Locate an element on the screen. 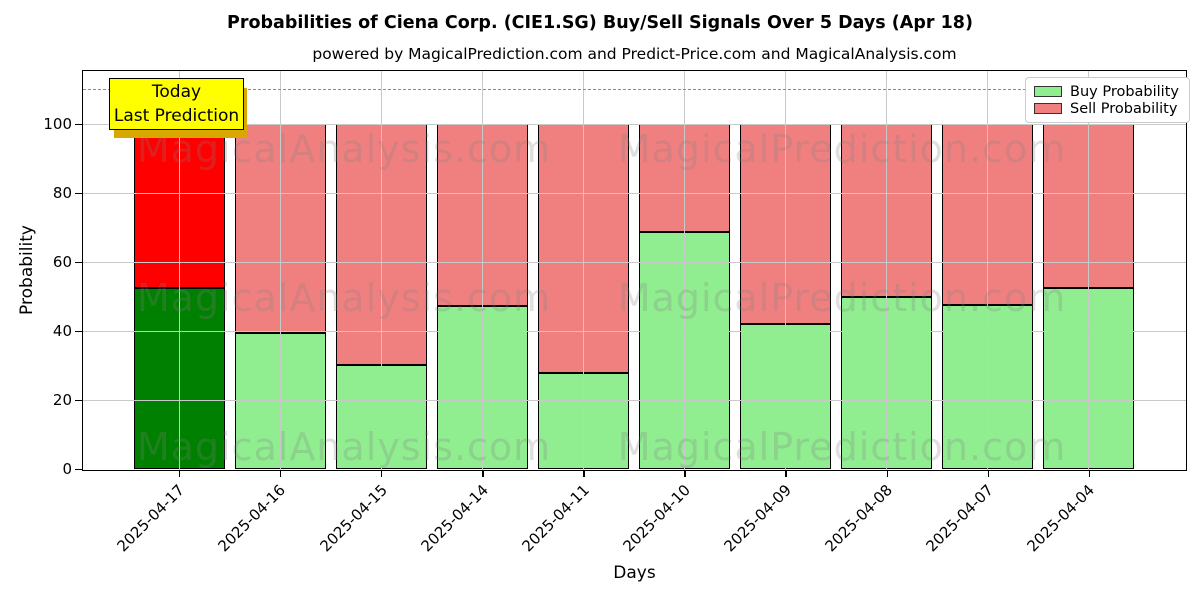 The width and height of the screenshot is (1200, 600). y-tick-label: 80 is located at coordinates (62, 192).